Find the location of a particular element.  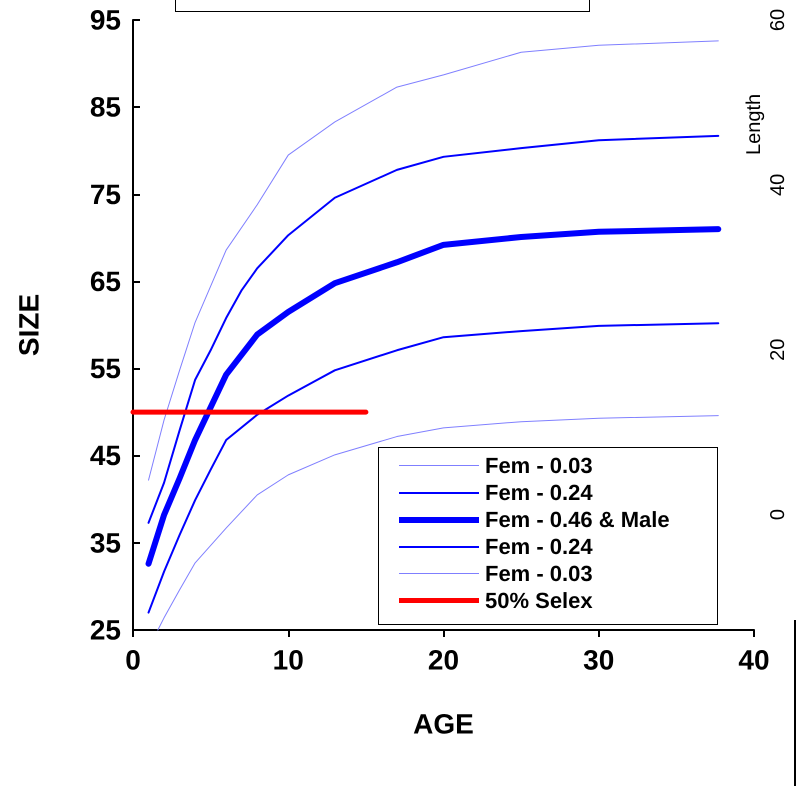

y-axis-title: SIZE is located at coordinates (29, 325).